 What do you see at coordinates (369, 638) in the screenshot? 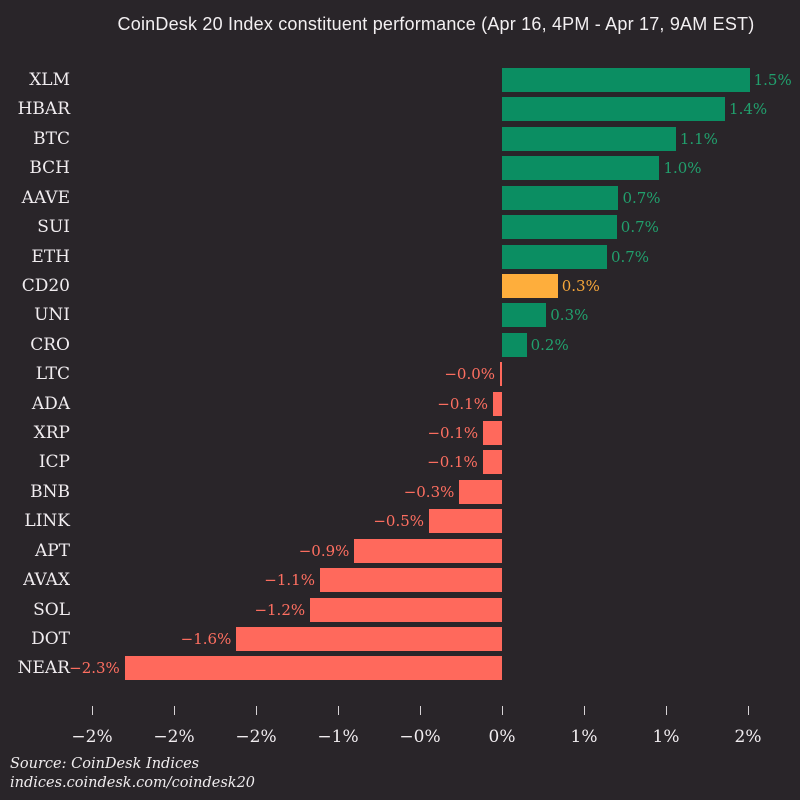
I see `bar-dot` at bounding box center [369, 638].